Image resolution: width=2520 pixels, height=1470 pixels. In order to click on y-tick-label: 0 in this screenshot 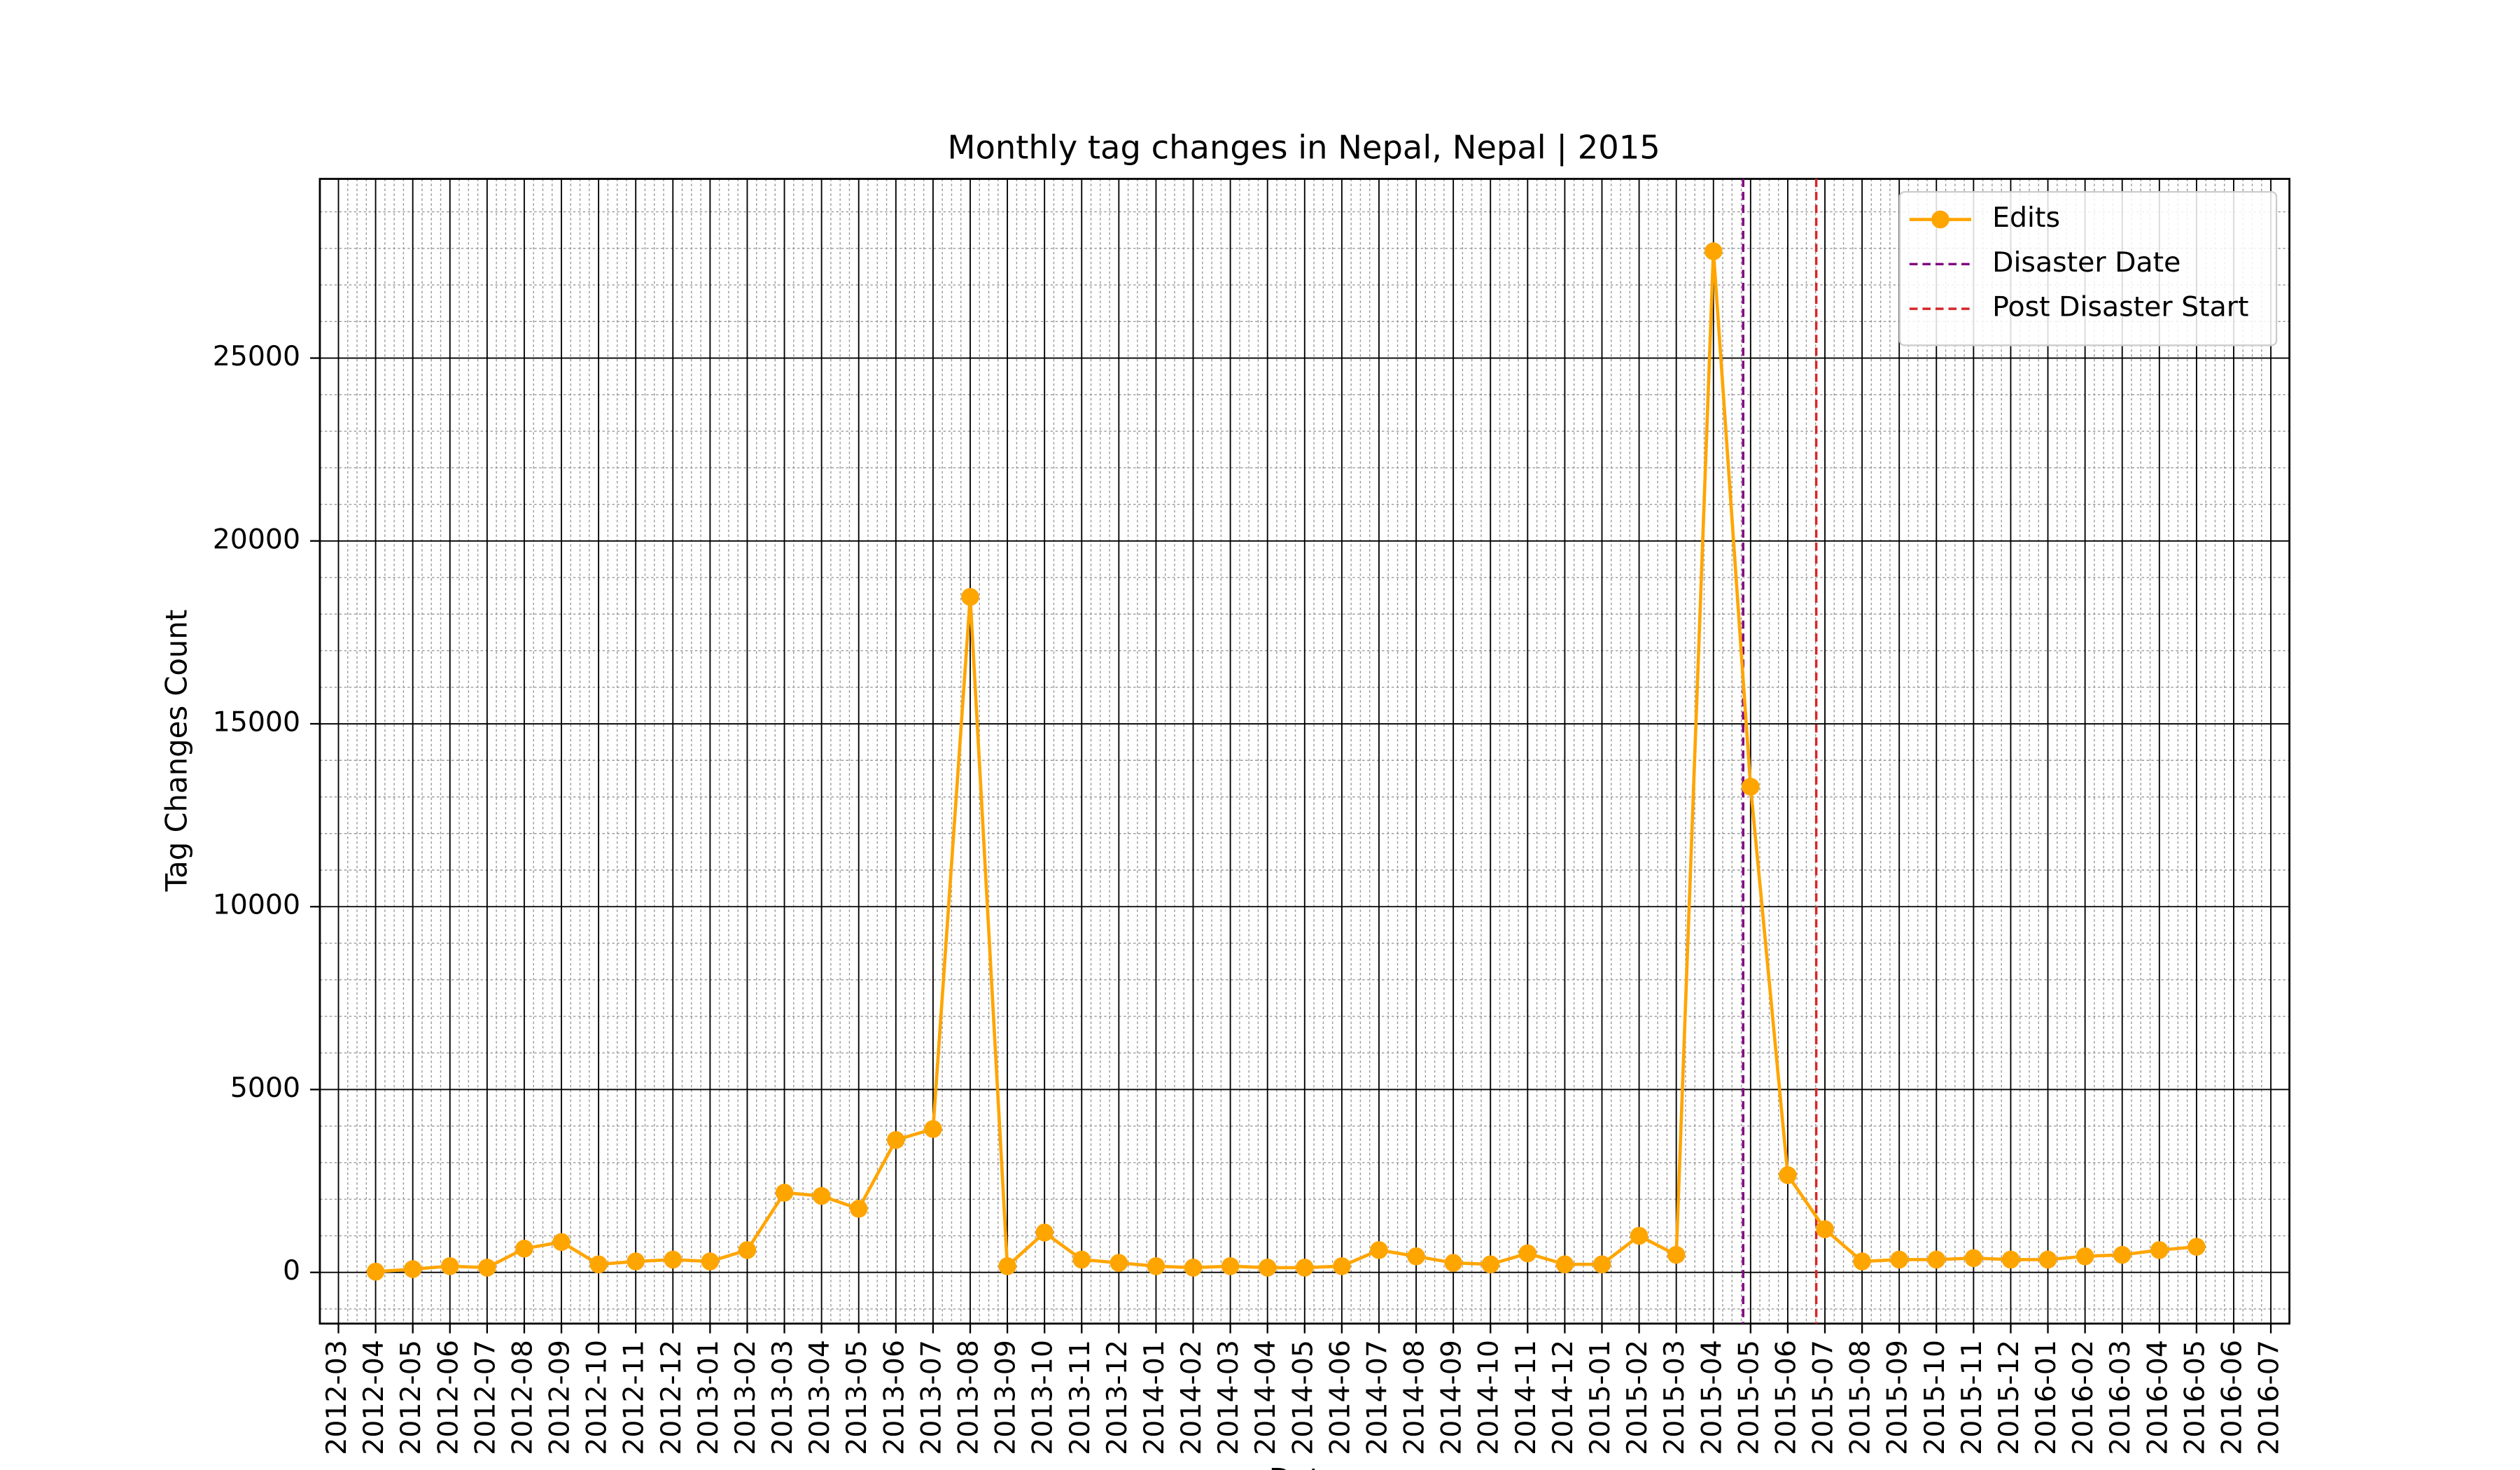, I will do `click(291, 1270)`.